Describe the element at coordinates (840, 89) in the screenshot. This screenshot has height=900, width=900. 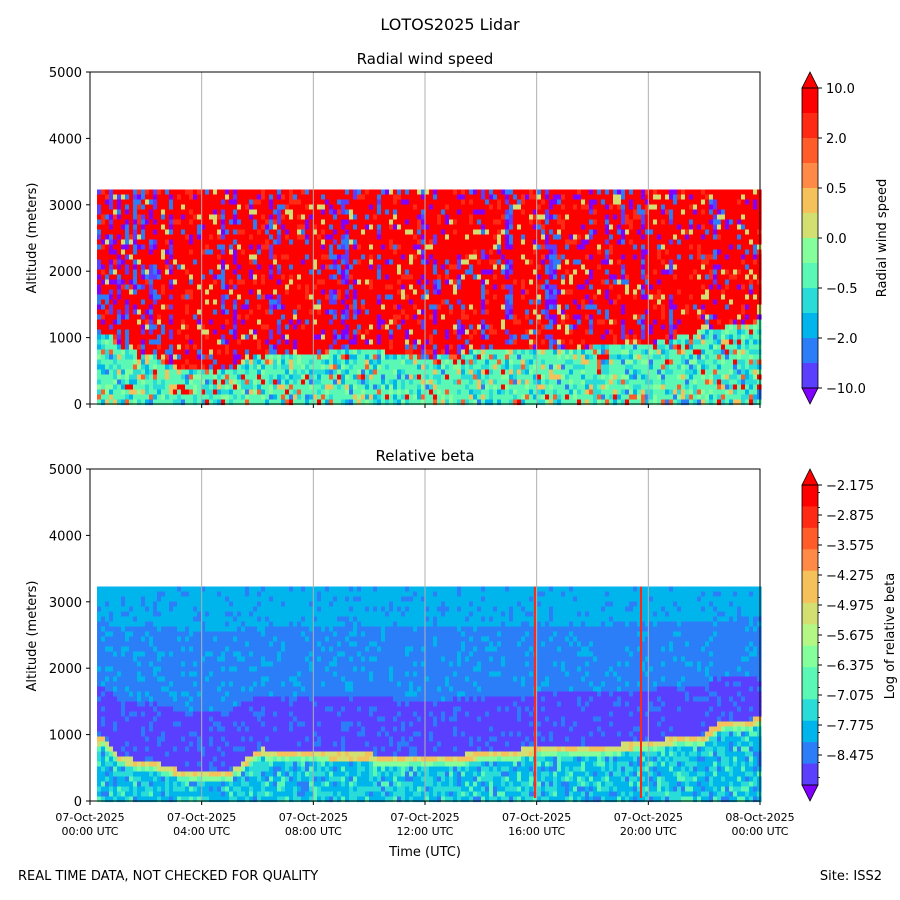
I see `colorbar-tick-label: 10.0` at that location.